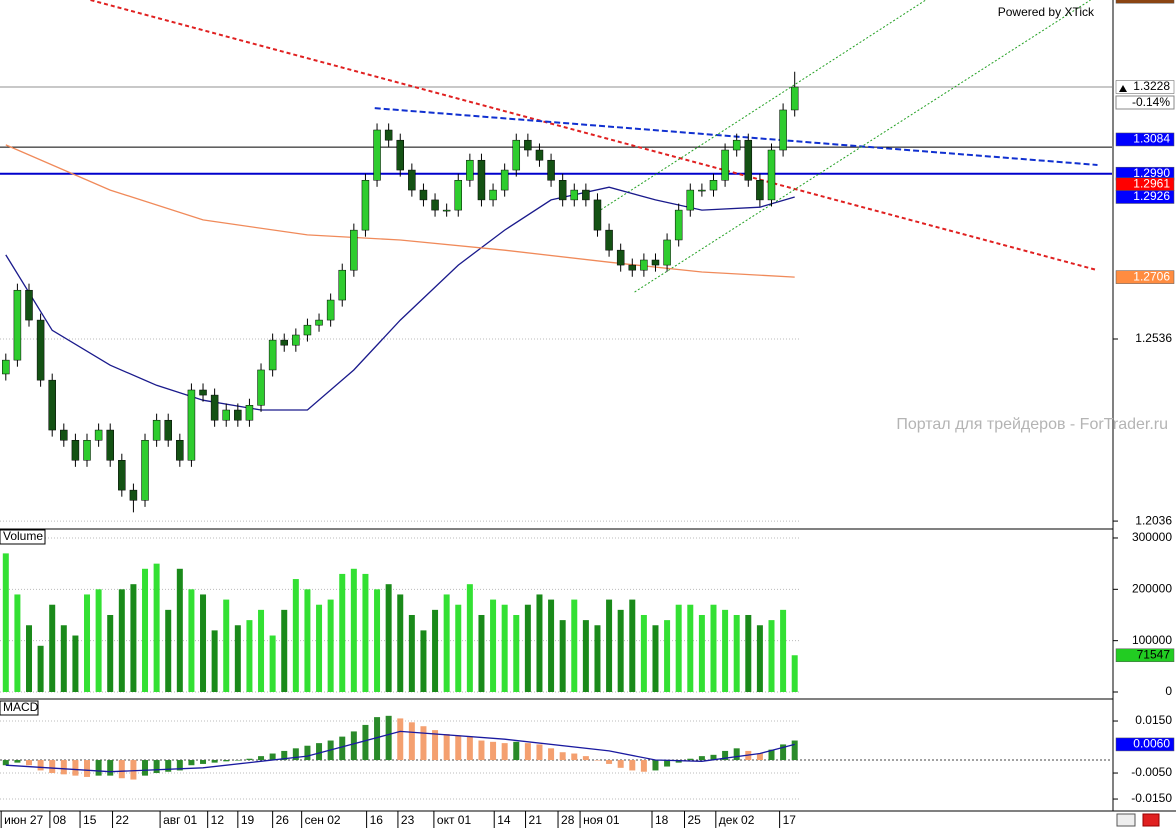  Describe the element at coordinates (1153, 720) in the screenshot. I see `y-tick-label: 0.0150` at that location.